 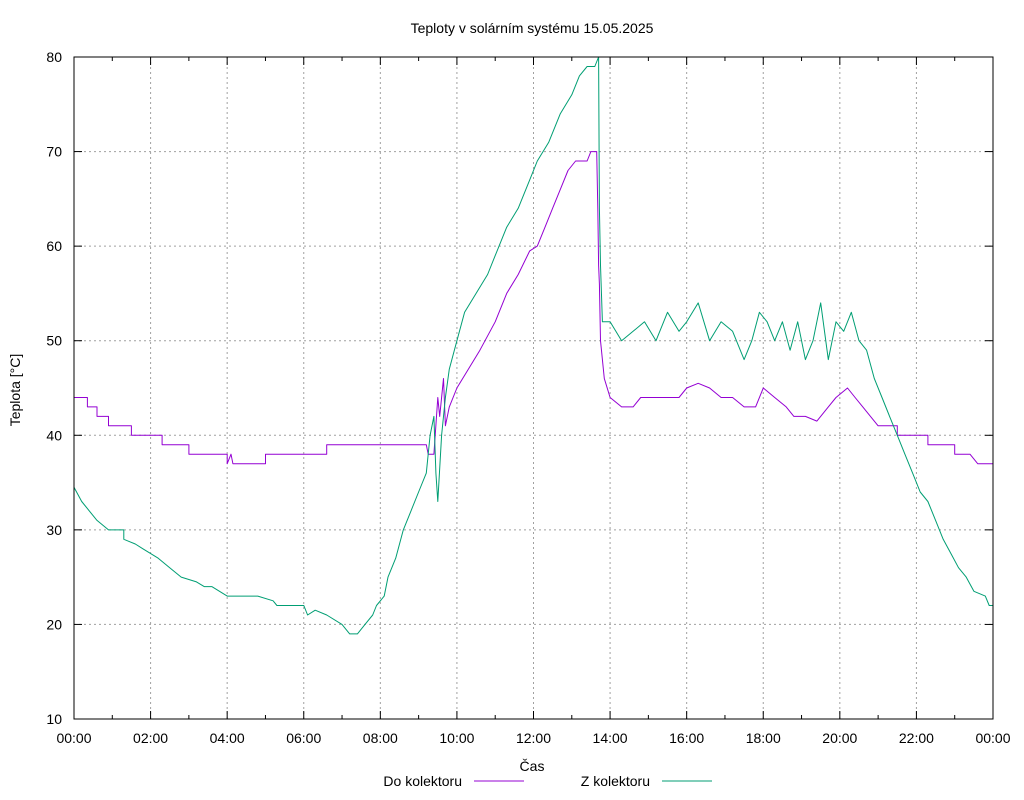 What do you see at coordinates (54, 530) in the screenshot?
I see `y-tick-label: 30` at bounding box center [54, 530].